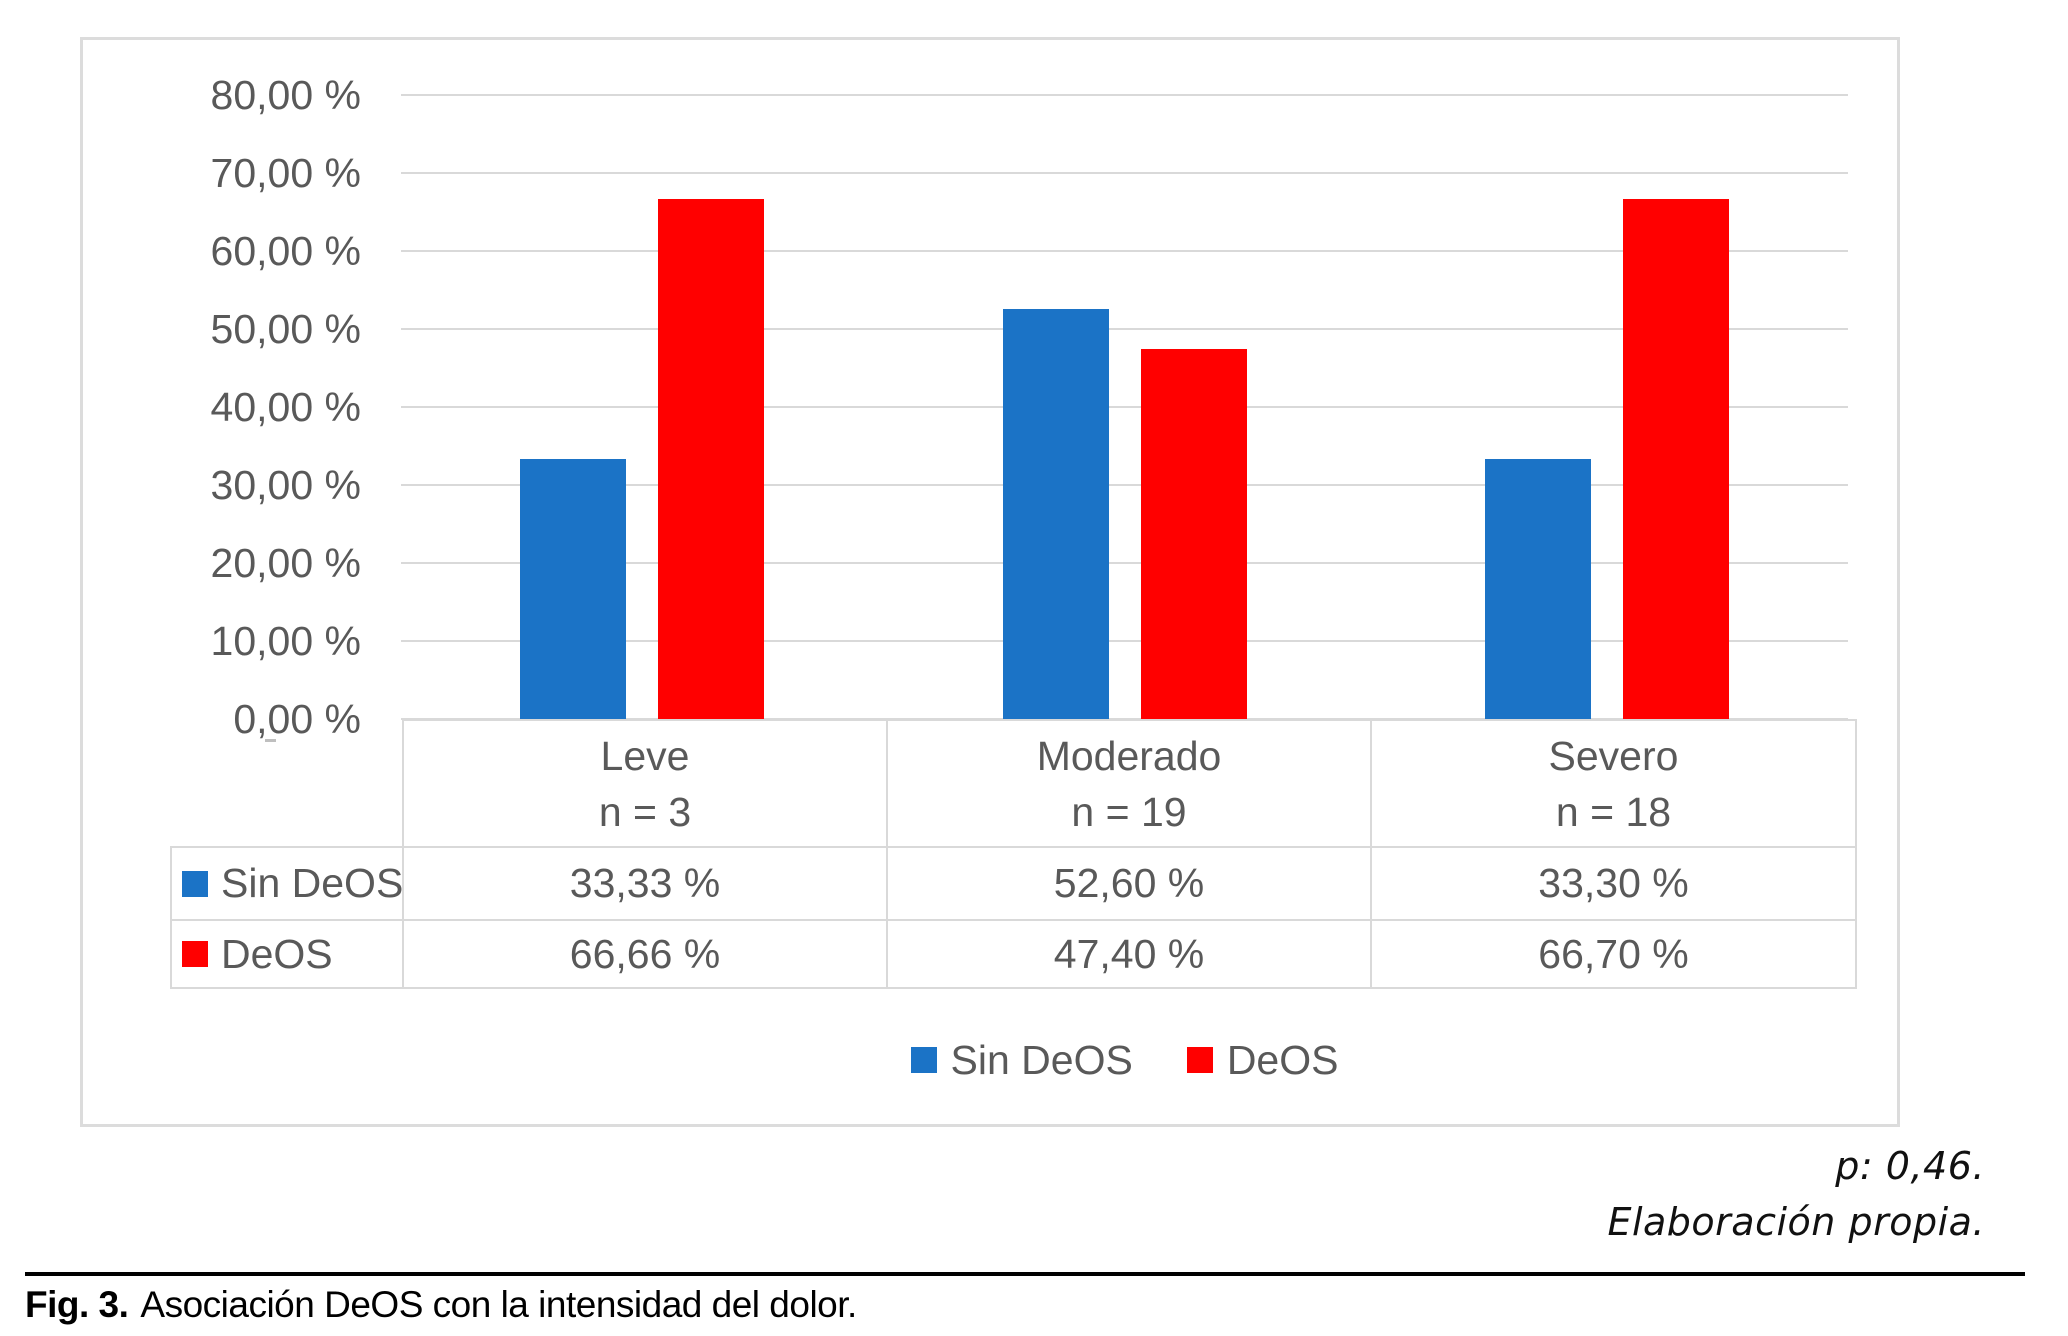 The image size is (2068, 1336). What do you see at coordinates (1129, 783) in the screenshot?
I see `header-cell-moderado: Moderado n = 19` at bounding box center [1129, 783].